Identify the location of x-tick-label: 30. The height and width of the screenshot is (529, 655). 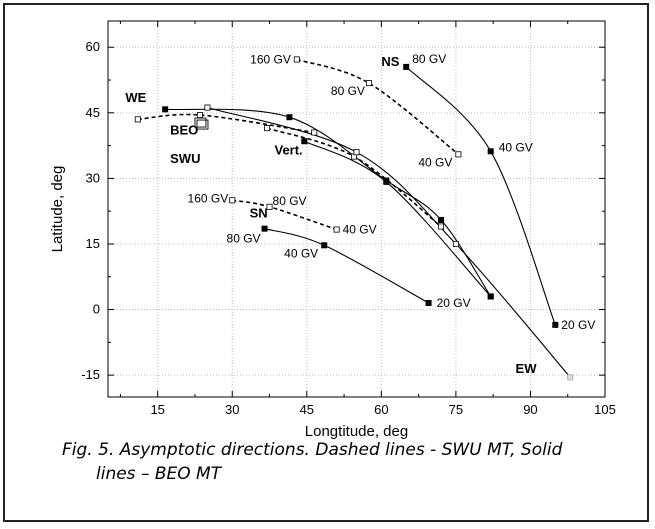
(232, 409).